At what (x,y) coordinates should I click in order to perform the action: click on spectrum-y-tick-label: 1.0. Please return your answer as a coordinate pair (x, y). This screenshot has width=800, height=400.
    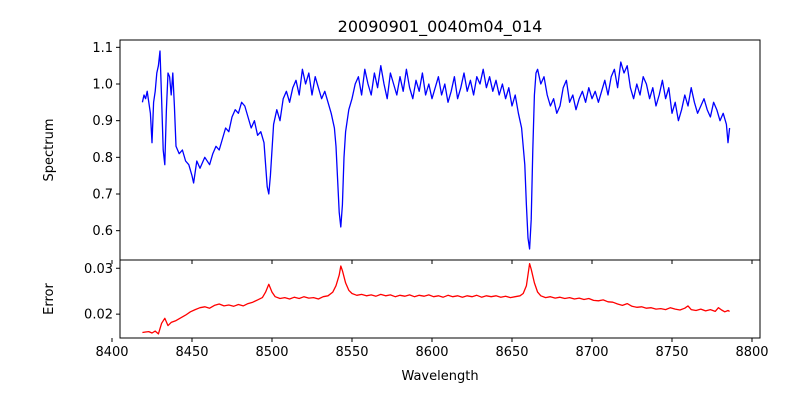
    Looking at the image, I should click on (102, 85).